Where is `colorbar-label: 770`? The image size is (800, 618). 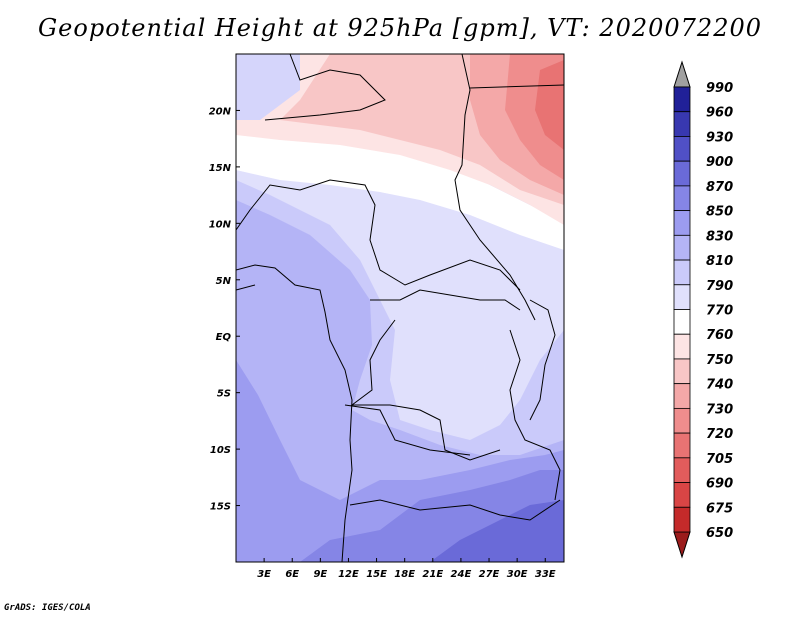 colorbar-label: 770 is located at coordinates (719, 311).